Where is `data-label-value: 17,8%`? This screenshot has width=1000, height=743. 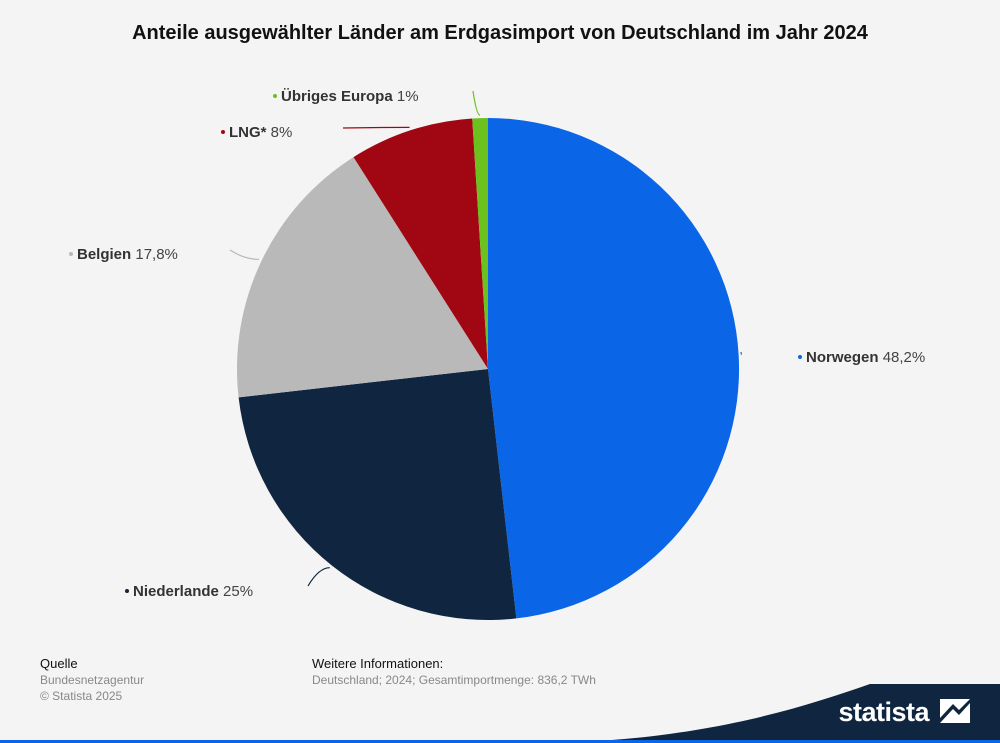
data-label-value: 17,8% is located at coordinates (156, 254).